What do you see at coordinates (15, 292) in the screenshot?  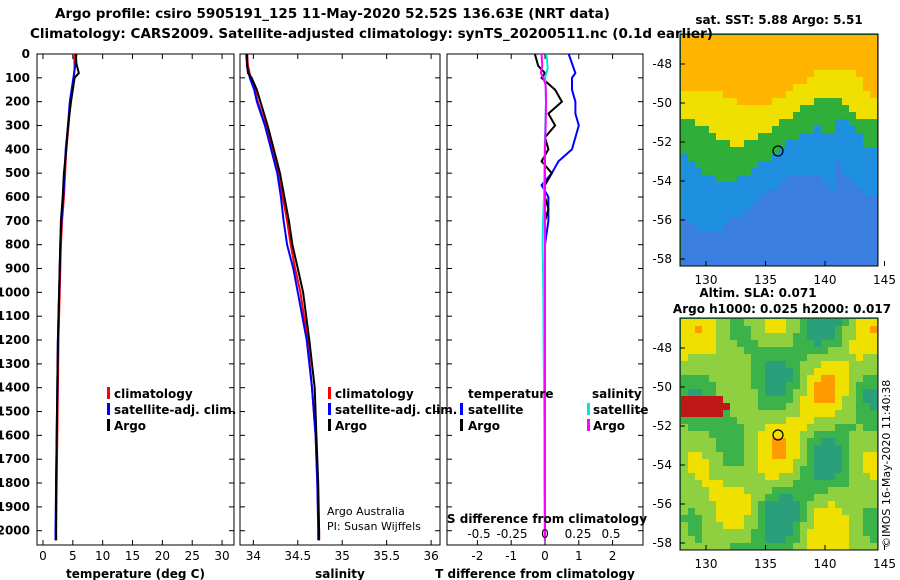 I see `depth-tick-label: 1000` at bounding box center [15, 292].